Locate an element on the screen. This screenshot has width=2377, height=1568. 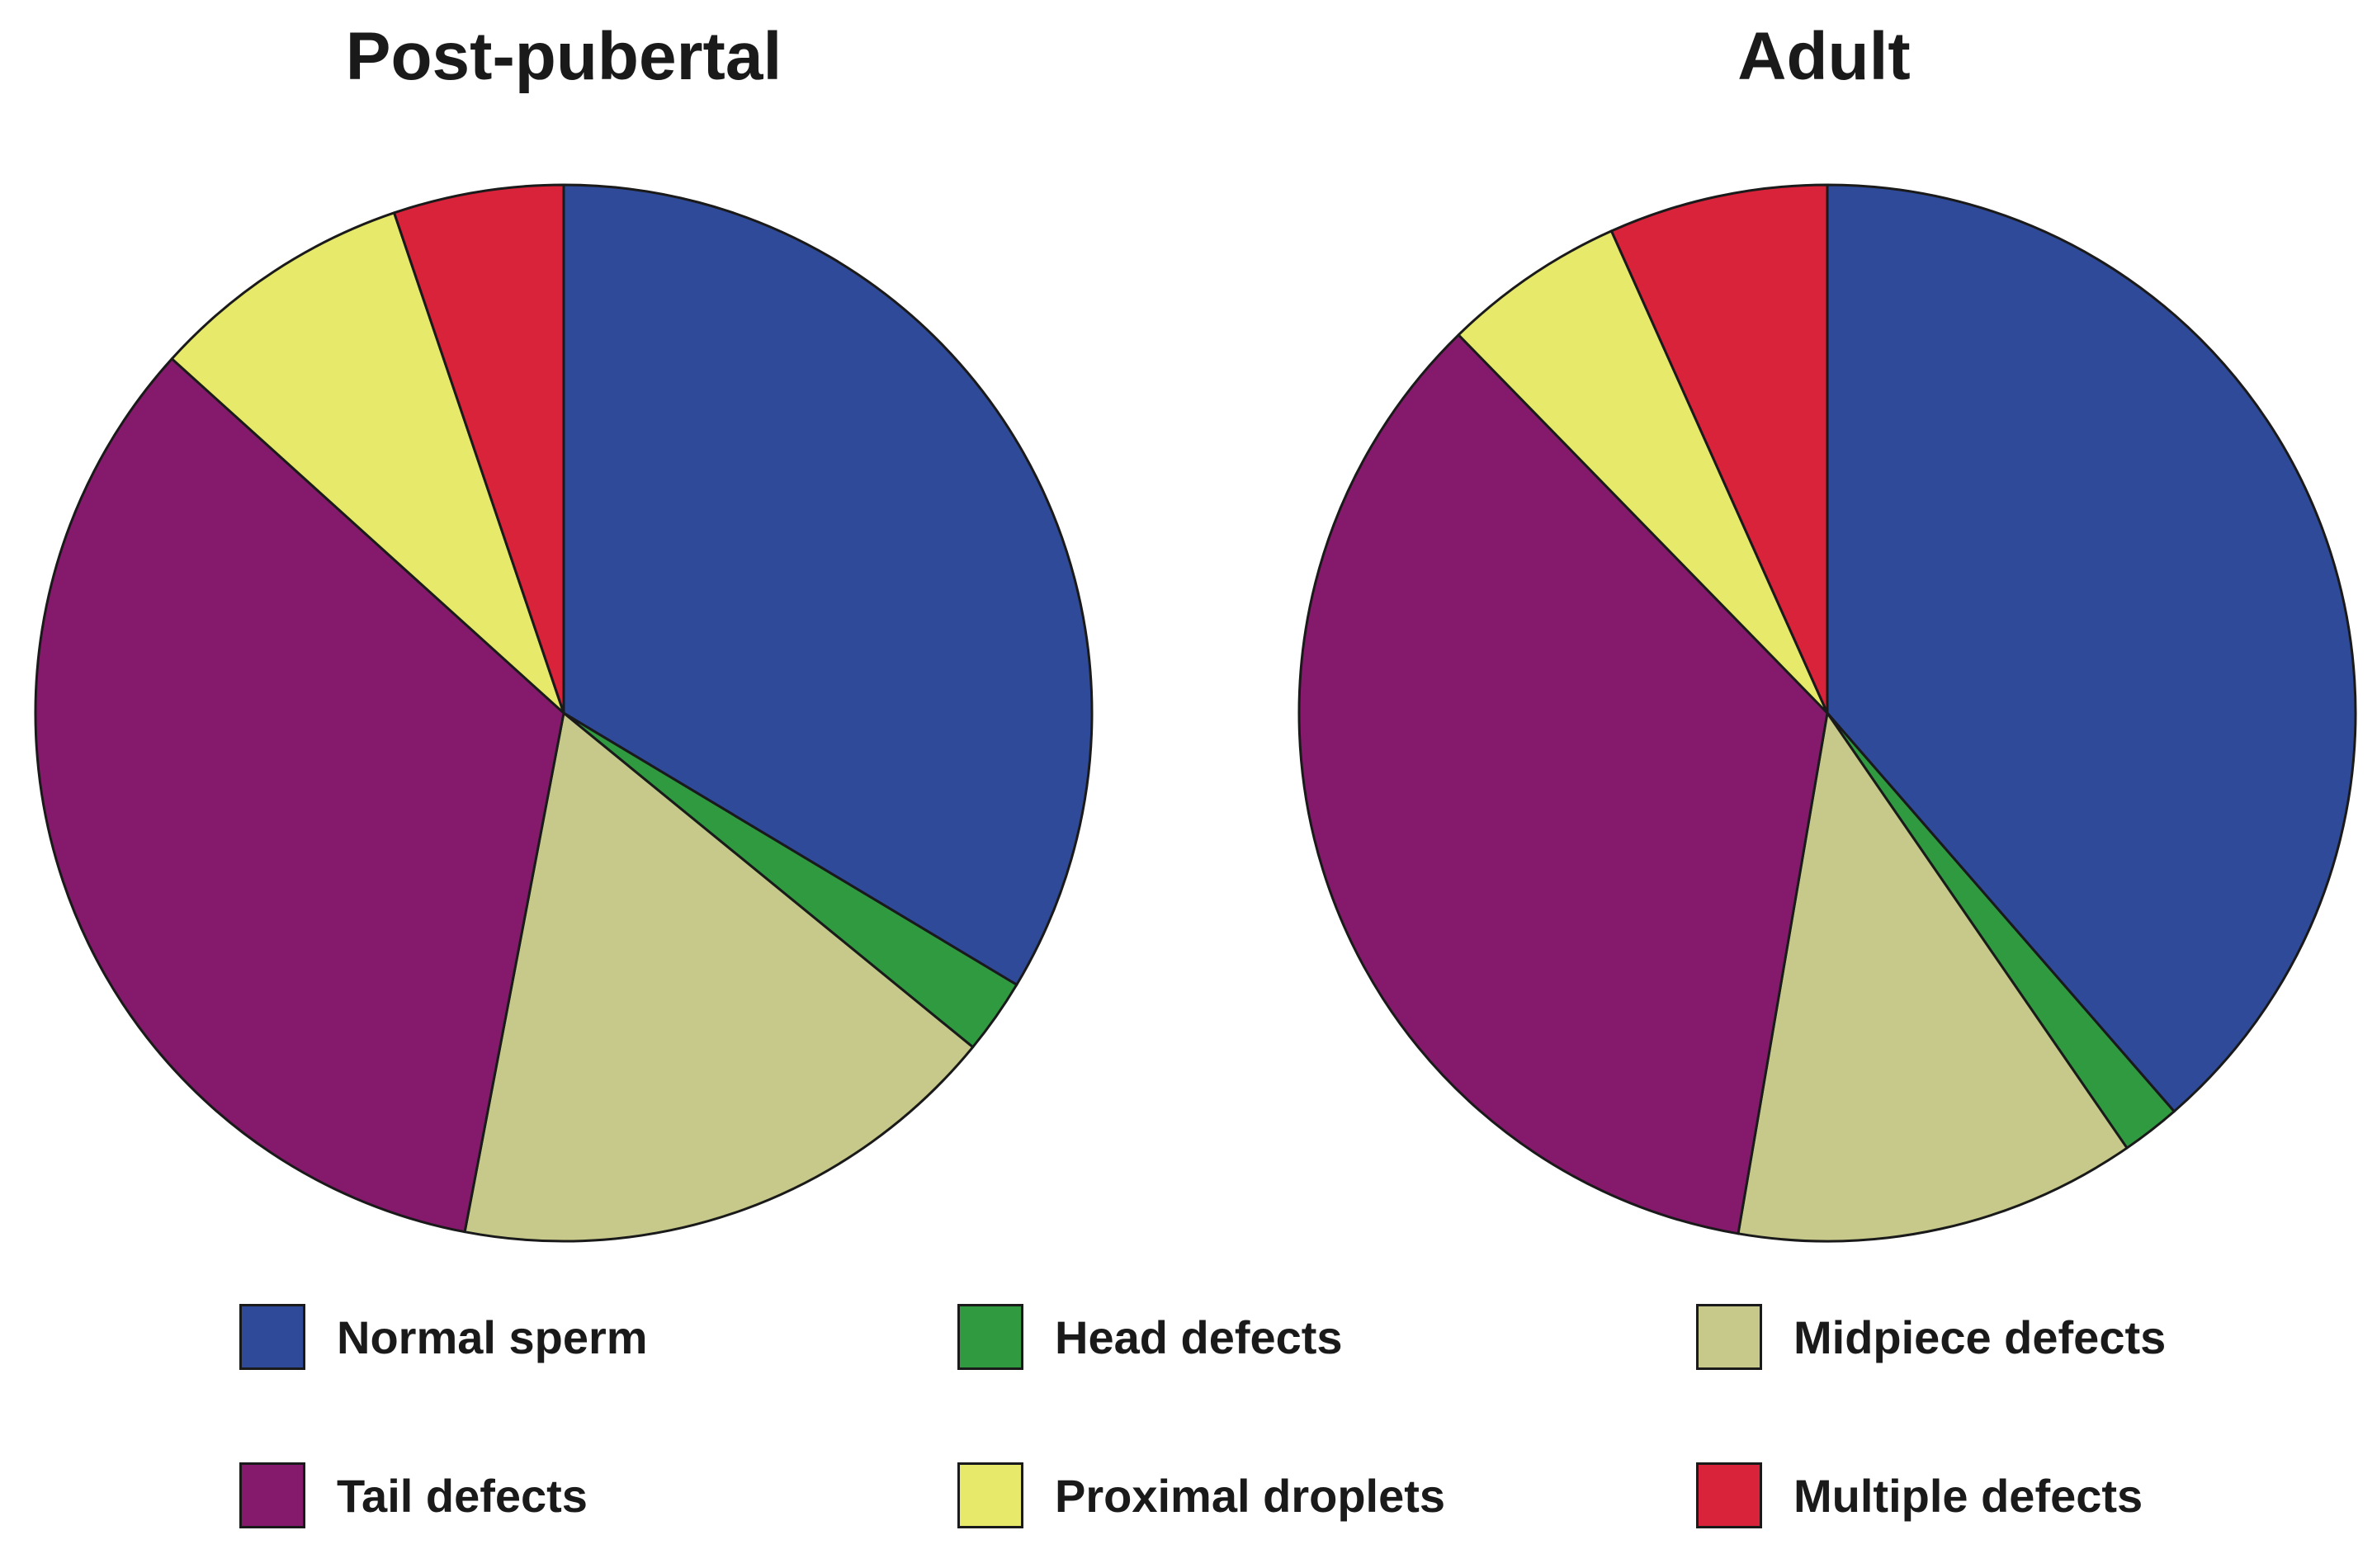
pie-slice-post-pubertal-multiple-defects is located at coordinates (479, 449).